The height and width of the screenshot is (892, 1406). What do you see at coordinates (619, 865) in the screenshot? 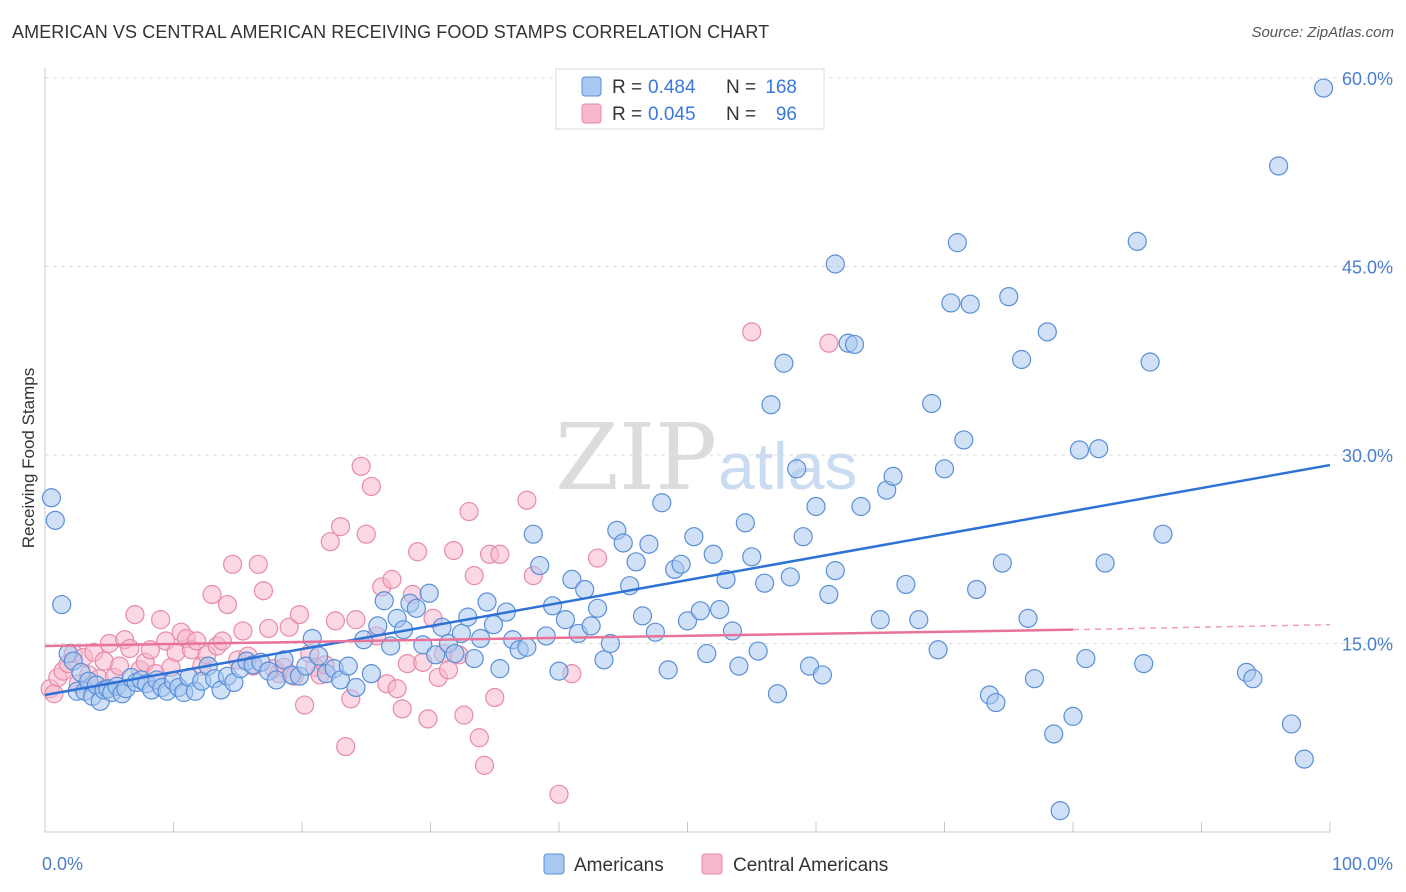
I see `americans-series-label: Americans` at bounding box center [619, 865].